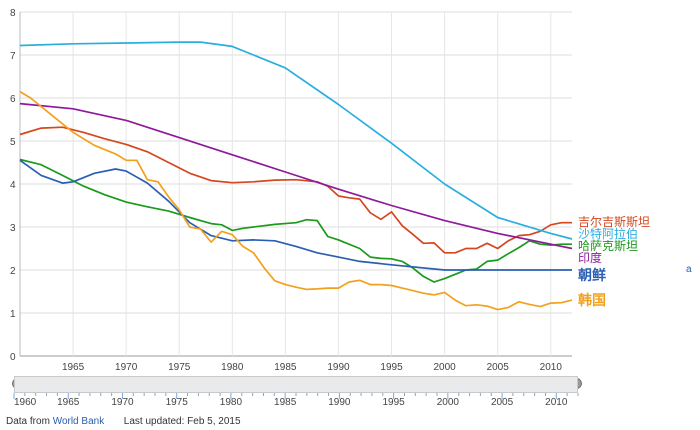  Describe the element at coordinates (13, 56) in the screenshot. I see `y-tick-label: 7` at that location.